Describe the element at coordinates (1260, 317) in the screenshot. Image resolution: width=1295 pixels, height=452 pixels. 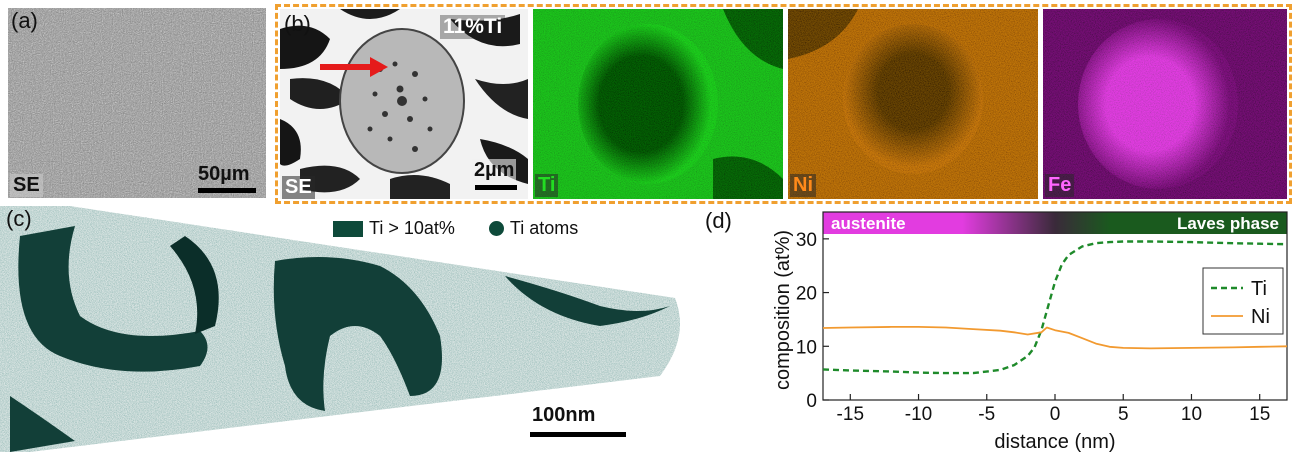
I see `legend-label-ni: Ni` at that location.